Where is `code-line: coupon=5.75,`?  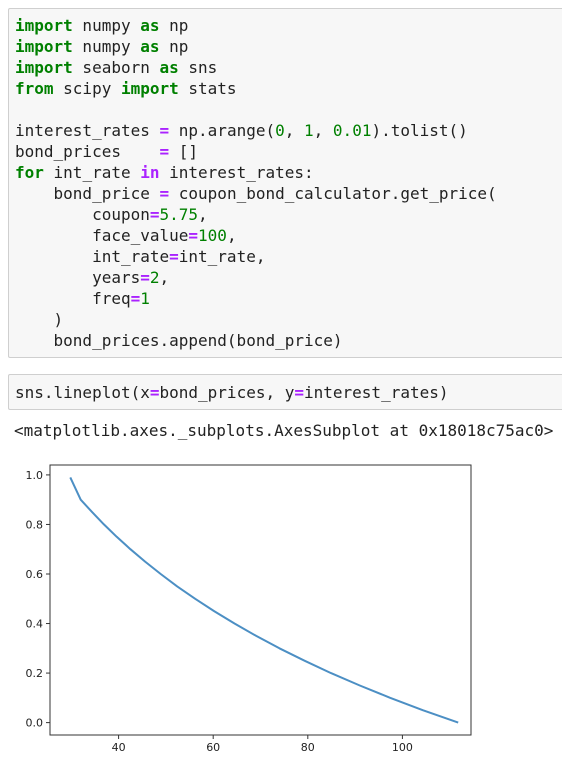
code-line: coupon=5.75, is located at coordinates (256, 214).